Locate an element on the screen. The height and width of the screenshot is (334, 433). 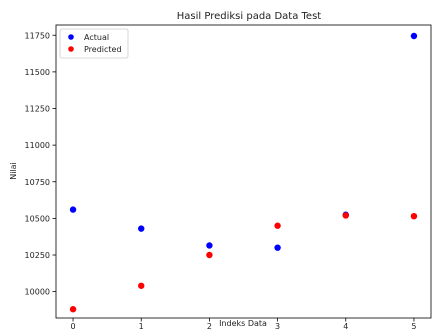
y-tick-label: 10250 is located at coordinates (37, 255).